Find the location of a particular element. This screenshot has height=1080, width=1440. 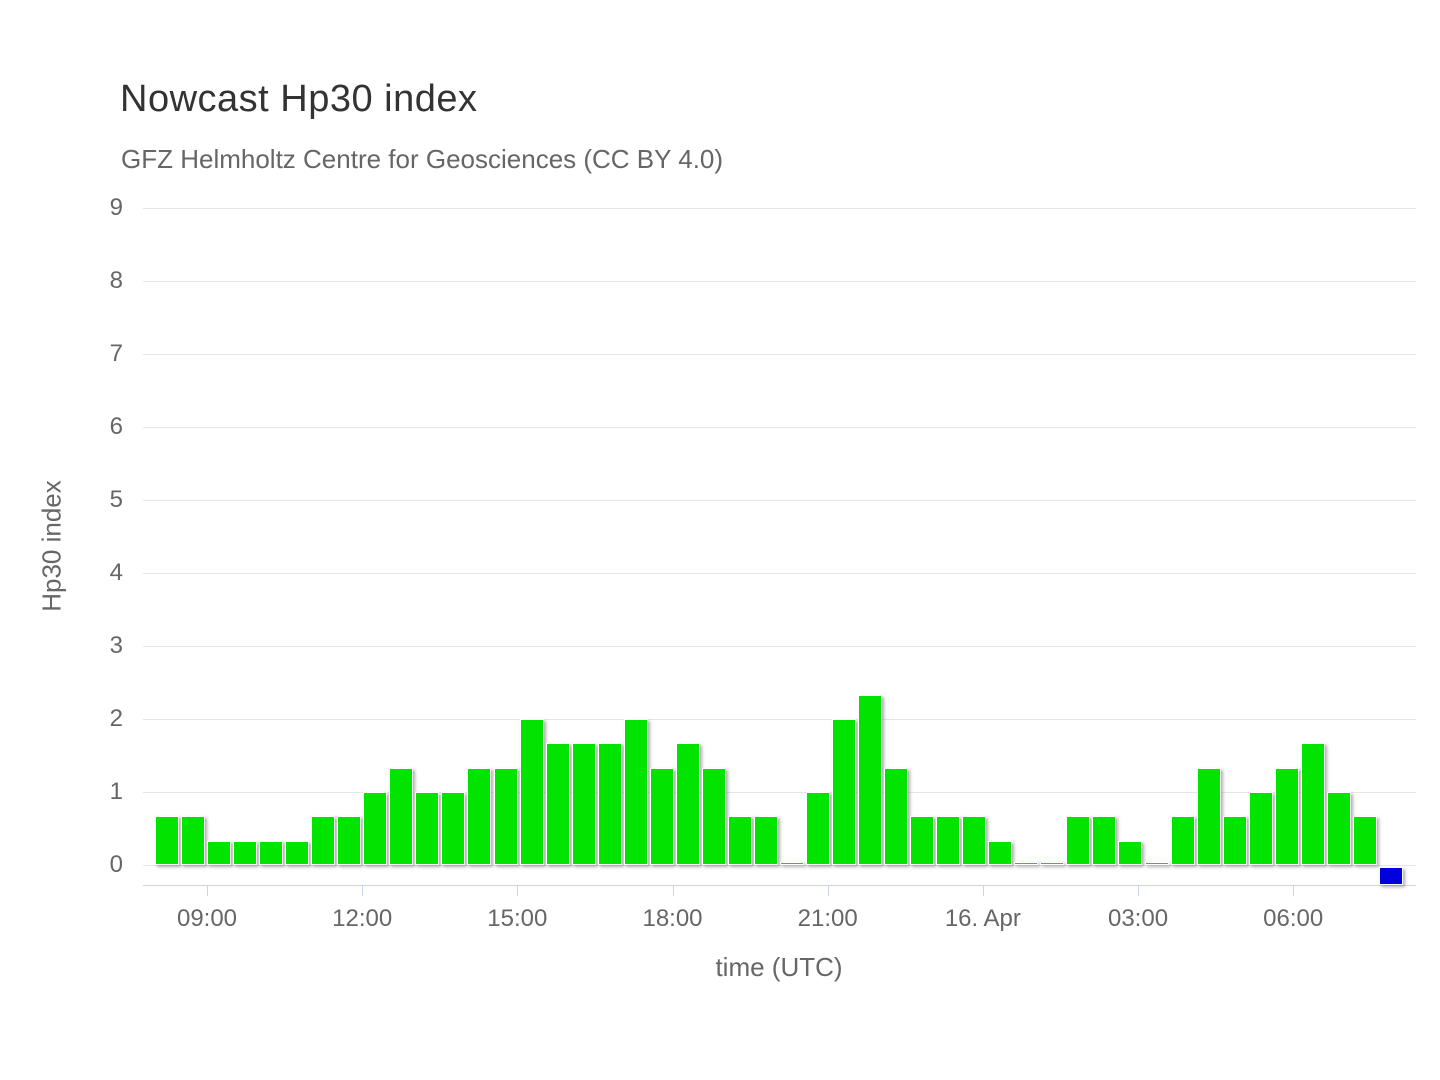

x-tick-label: 15:00 is located at coordinates (517, 918).